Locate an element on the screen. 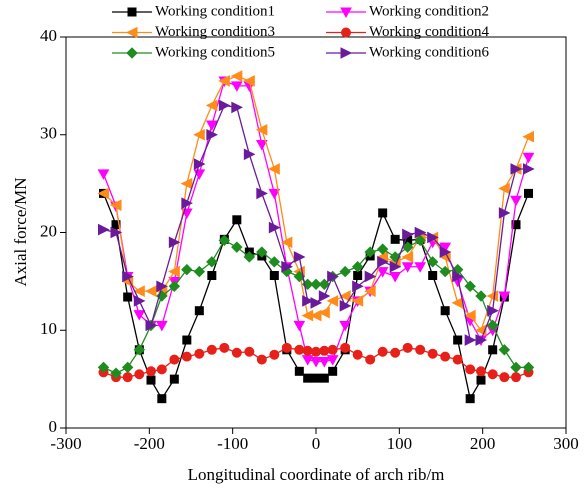 This screenshot has height=491, width=587. legend-label: Working condition4 is located at coordinates (429, 32).